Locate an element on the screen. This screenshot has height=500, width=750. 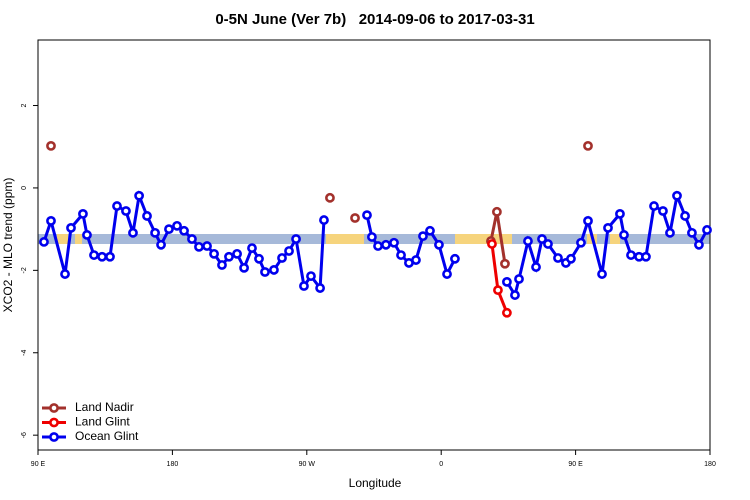
x-tick-label: 90 W is located at coordinates (307, 464).